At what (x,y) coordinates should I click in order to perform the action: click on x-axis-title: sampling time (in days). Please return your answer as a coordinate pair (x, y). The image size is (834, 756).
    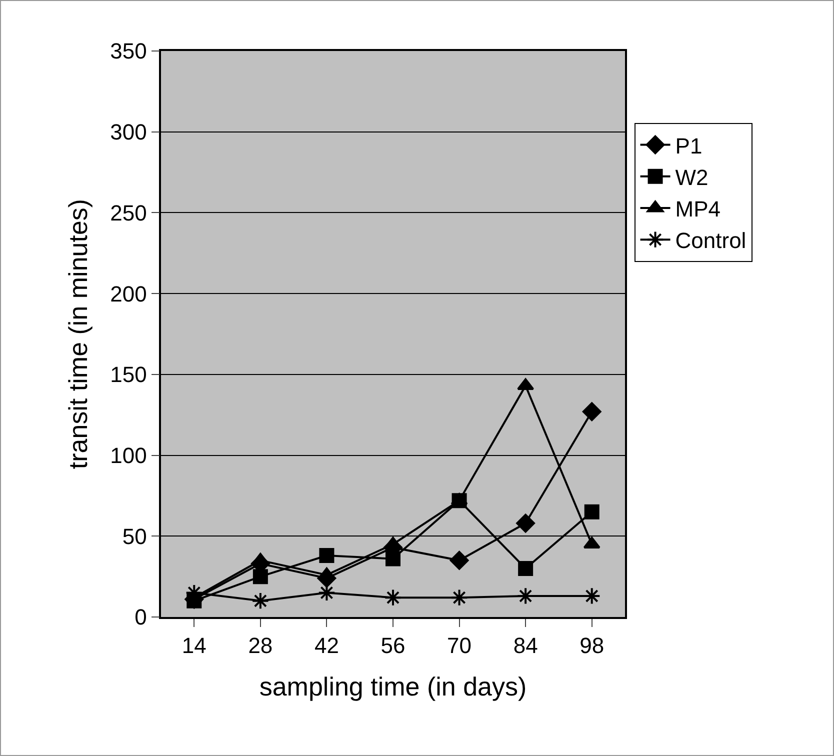
    Looking at the image, I should click on (393, 686).